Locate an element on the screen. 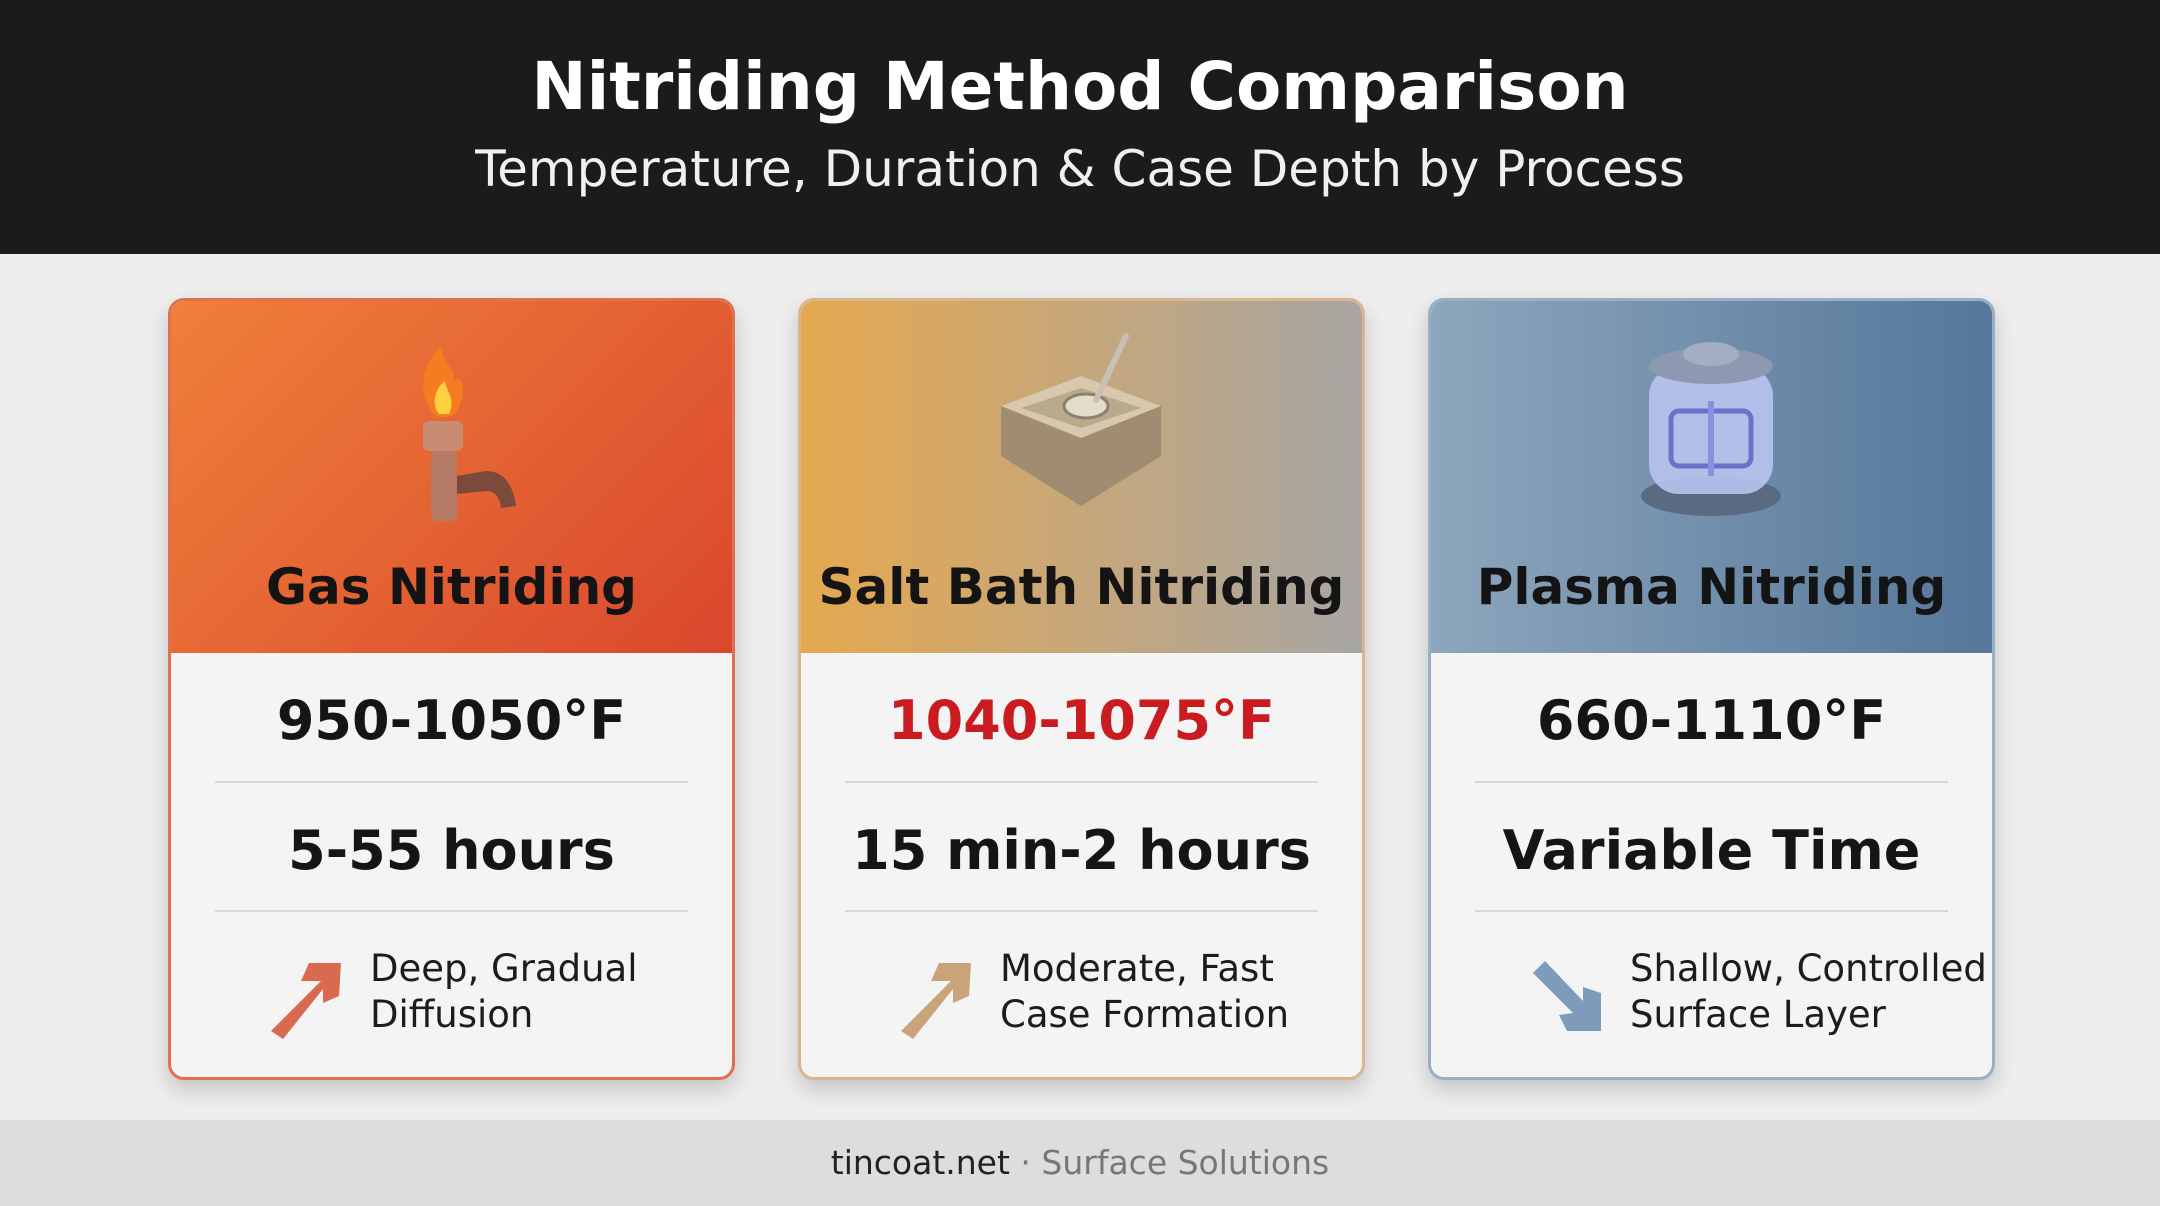  depth-line: Moderate, Fast is located at coordinates (1137, 968).